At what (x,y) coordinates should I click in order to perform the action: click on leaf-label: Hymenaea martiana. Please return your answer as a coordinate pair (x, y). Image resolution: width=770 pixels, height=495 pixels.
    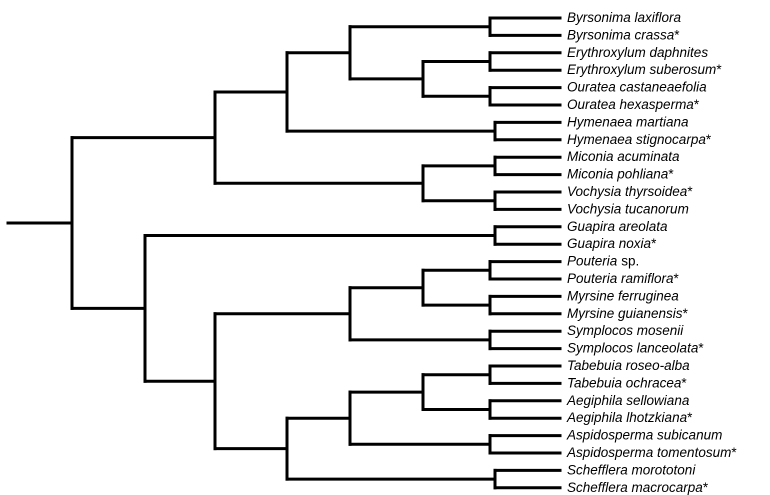
    Looking at the image, I should click on (628, 121).